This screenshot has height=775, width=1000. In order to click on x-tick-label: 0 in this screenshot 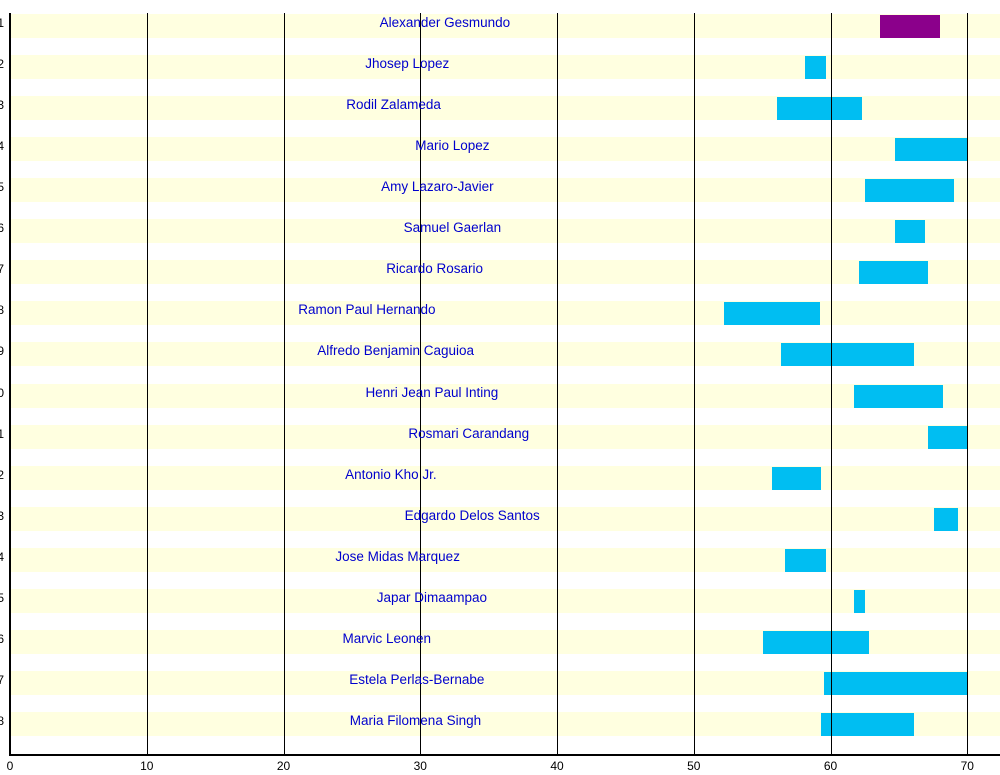, I will do `click(10, 766)`.